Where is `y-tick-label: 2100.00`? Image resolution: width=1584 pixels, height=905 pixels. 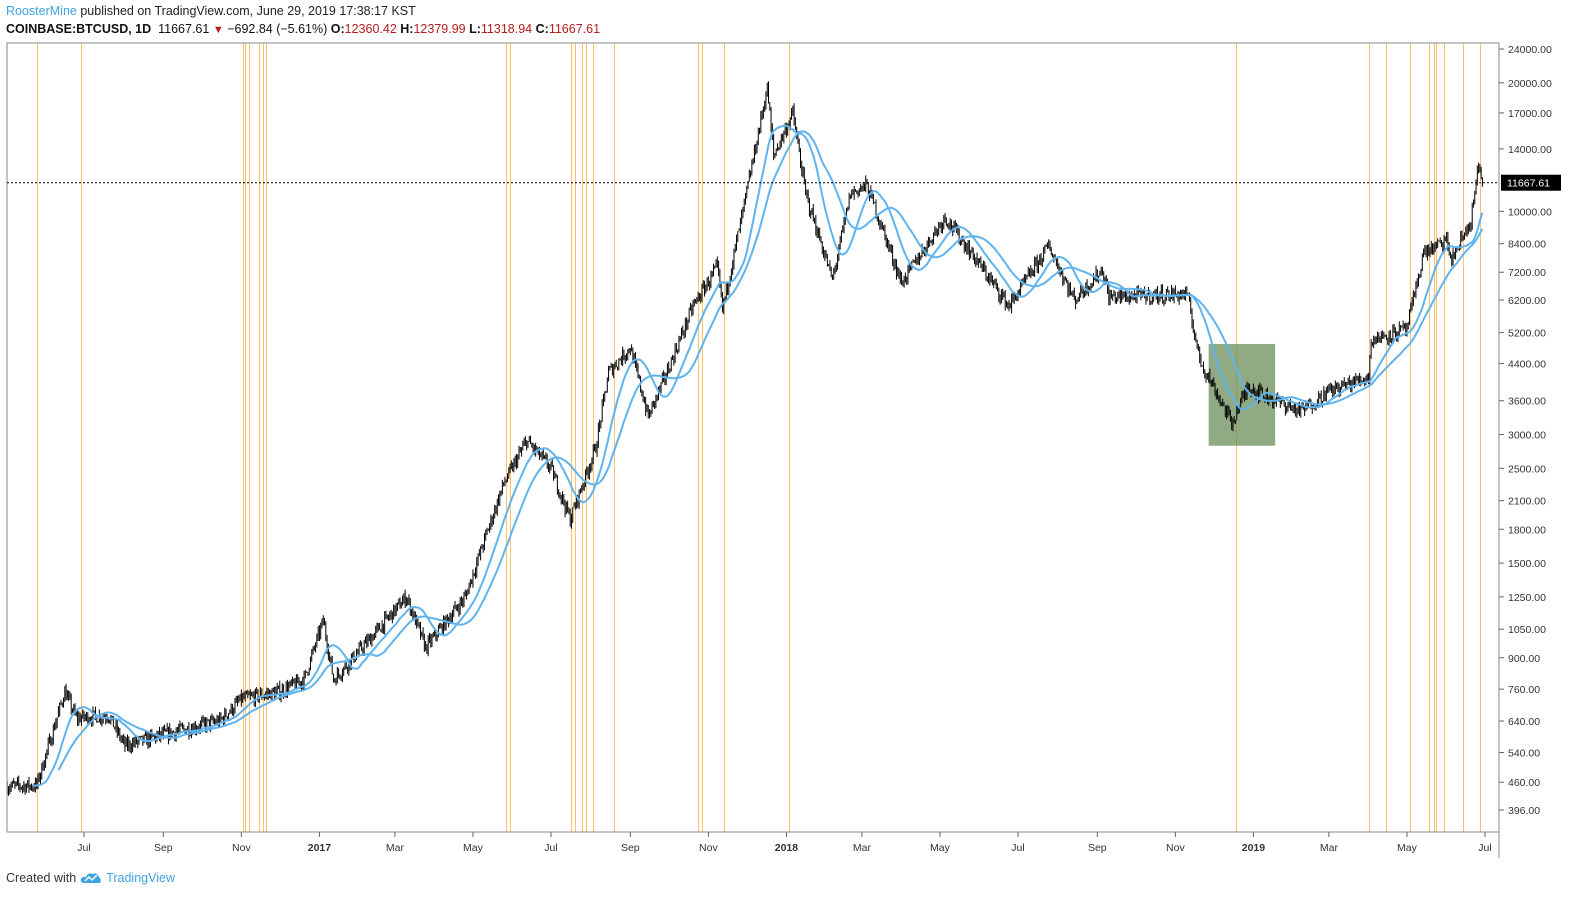 y-tick-label: 2100.00 is located at coordinates (1527, 502).